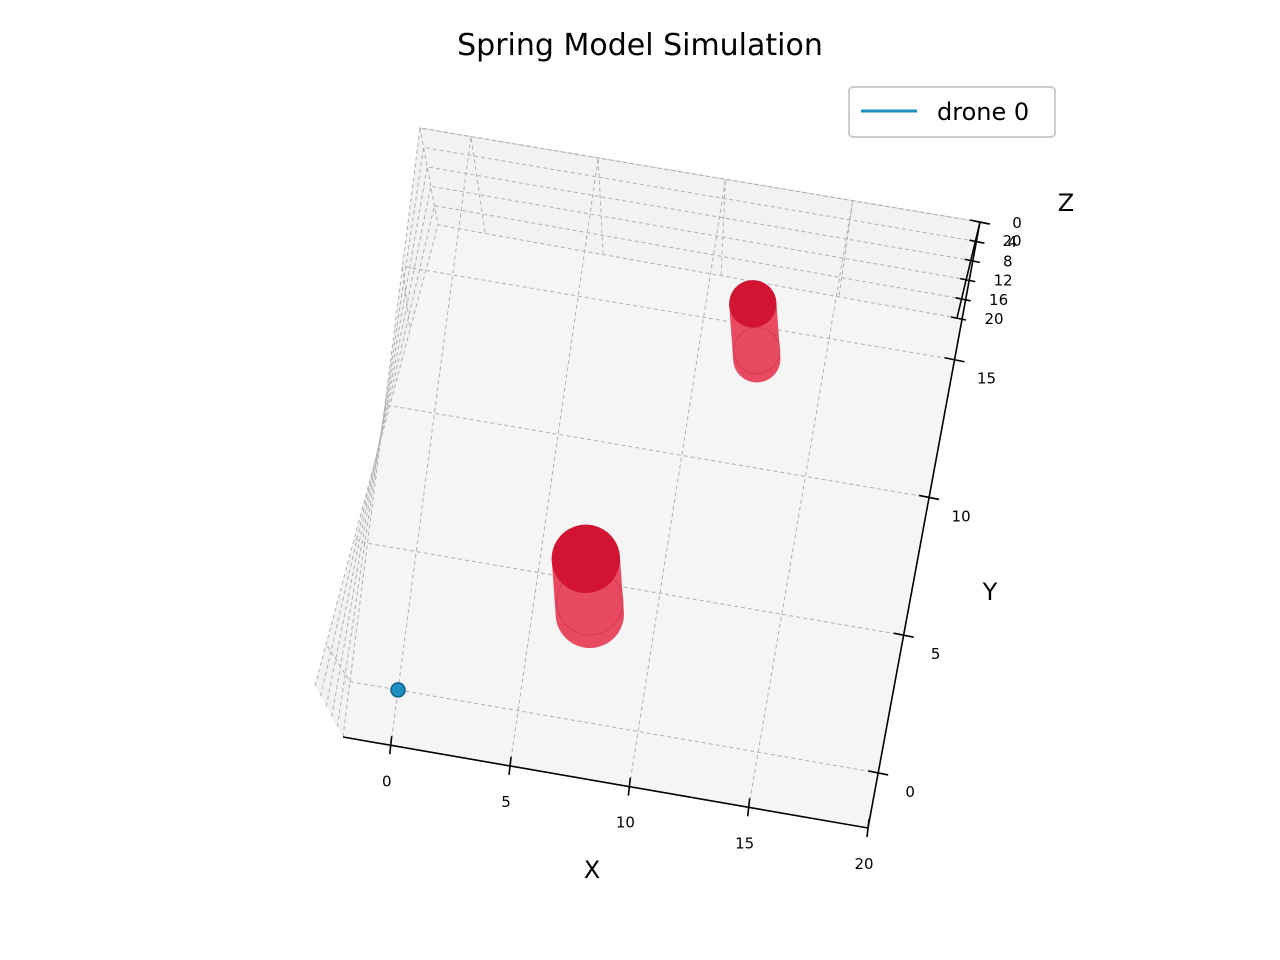 The height and width of the screenshot is (960, 1280). I want to click on z-tick-label-4: 4, so click(1013, 242).